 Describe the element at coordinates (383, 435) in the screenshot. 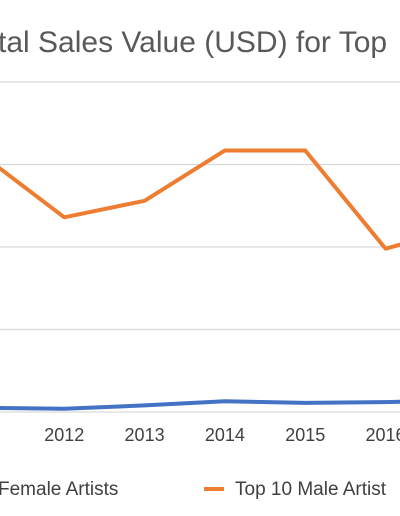

I see `x-tick-label-2016: 2016` at that location.